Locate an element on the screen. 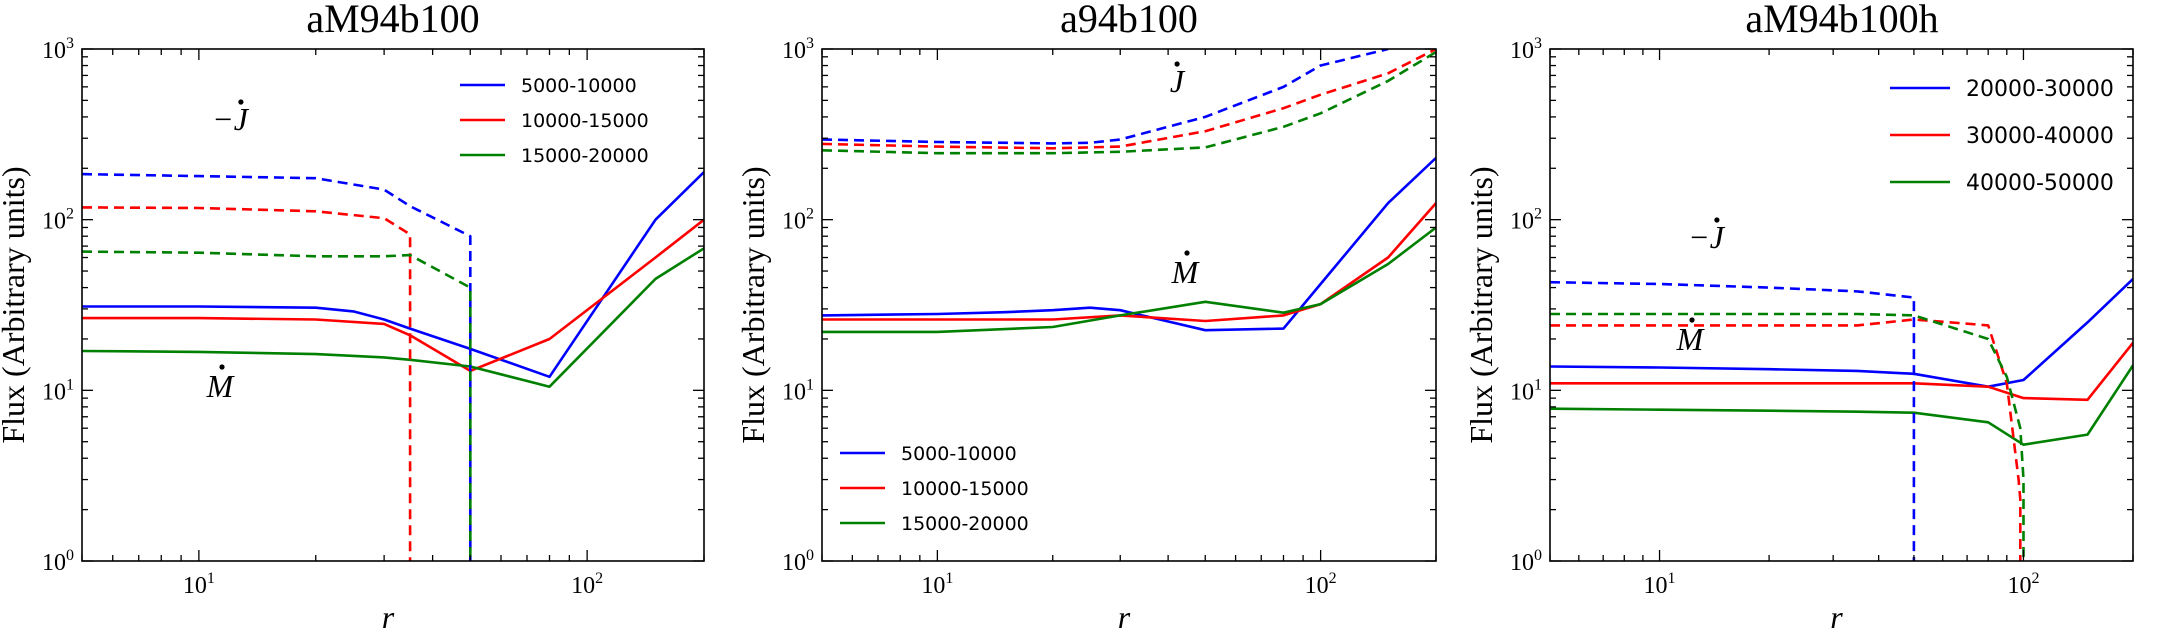 Image resolution: width=2171 pixels, height=635 pixels. legend-label: 20000-30000 is located at coordinates (2040, 89).